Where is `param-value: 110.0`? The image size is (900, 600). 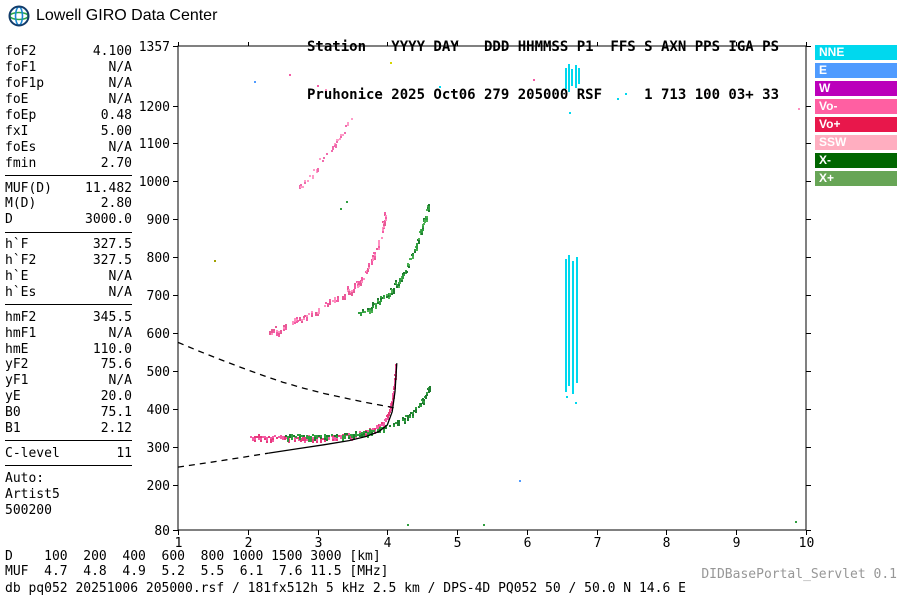
param-value: 110.0 is located at coordinates (112, 349).